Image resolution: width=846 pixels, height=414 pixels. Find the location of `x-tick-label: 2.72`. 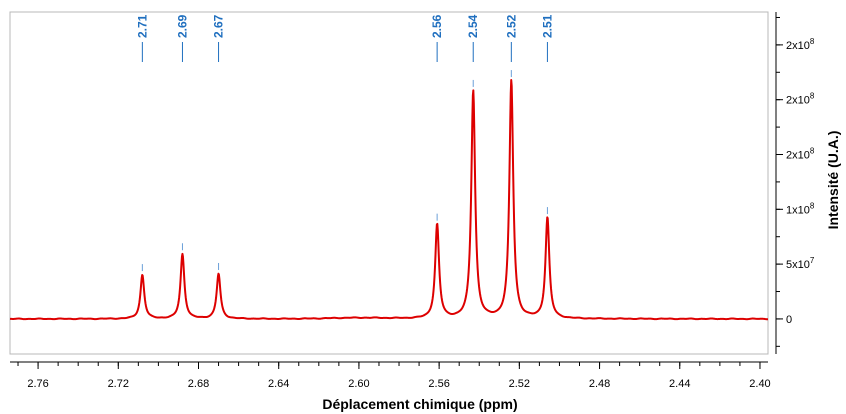

x-tick-label: 2.72 is located at coordinates (118, 384).